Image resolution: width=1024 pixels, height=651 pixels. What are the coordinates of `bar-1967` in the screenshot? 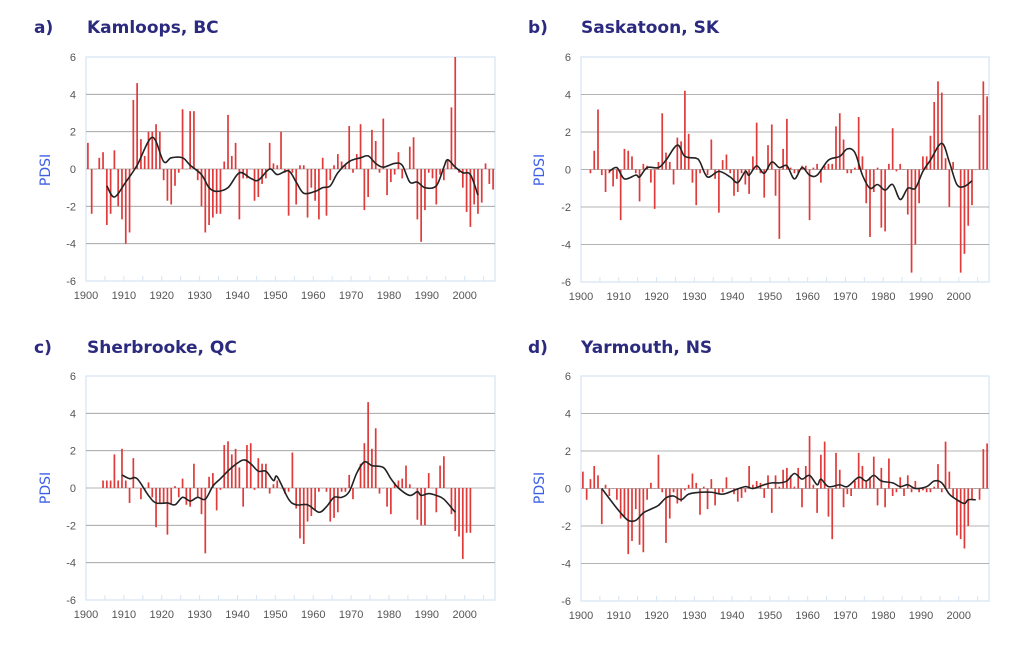 It's located at (341, 165).